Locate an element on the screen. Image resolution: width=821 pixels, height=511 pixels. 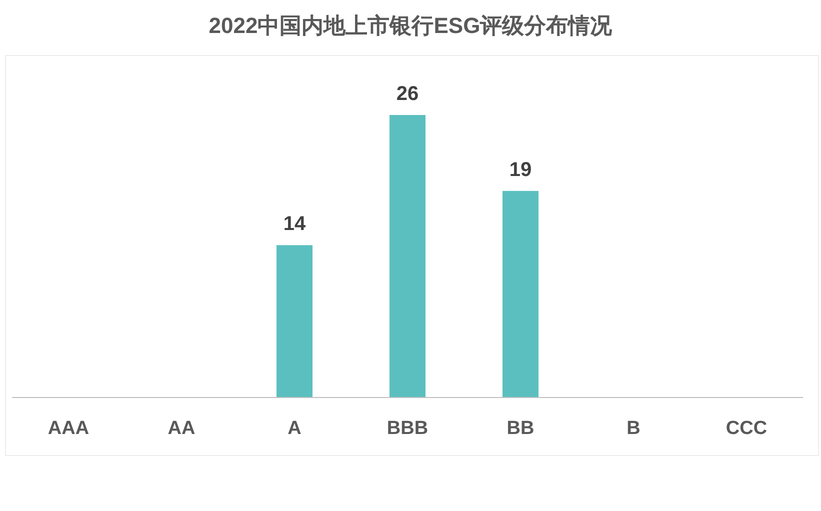
chart-title: 2022中国内地上市银行ESG评级分布情况 is located at coordinates (411, 25).